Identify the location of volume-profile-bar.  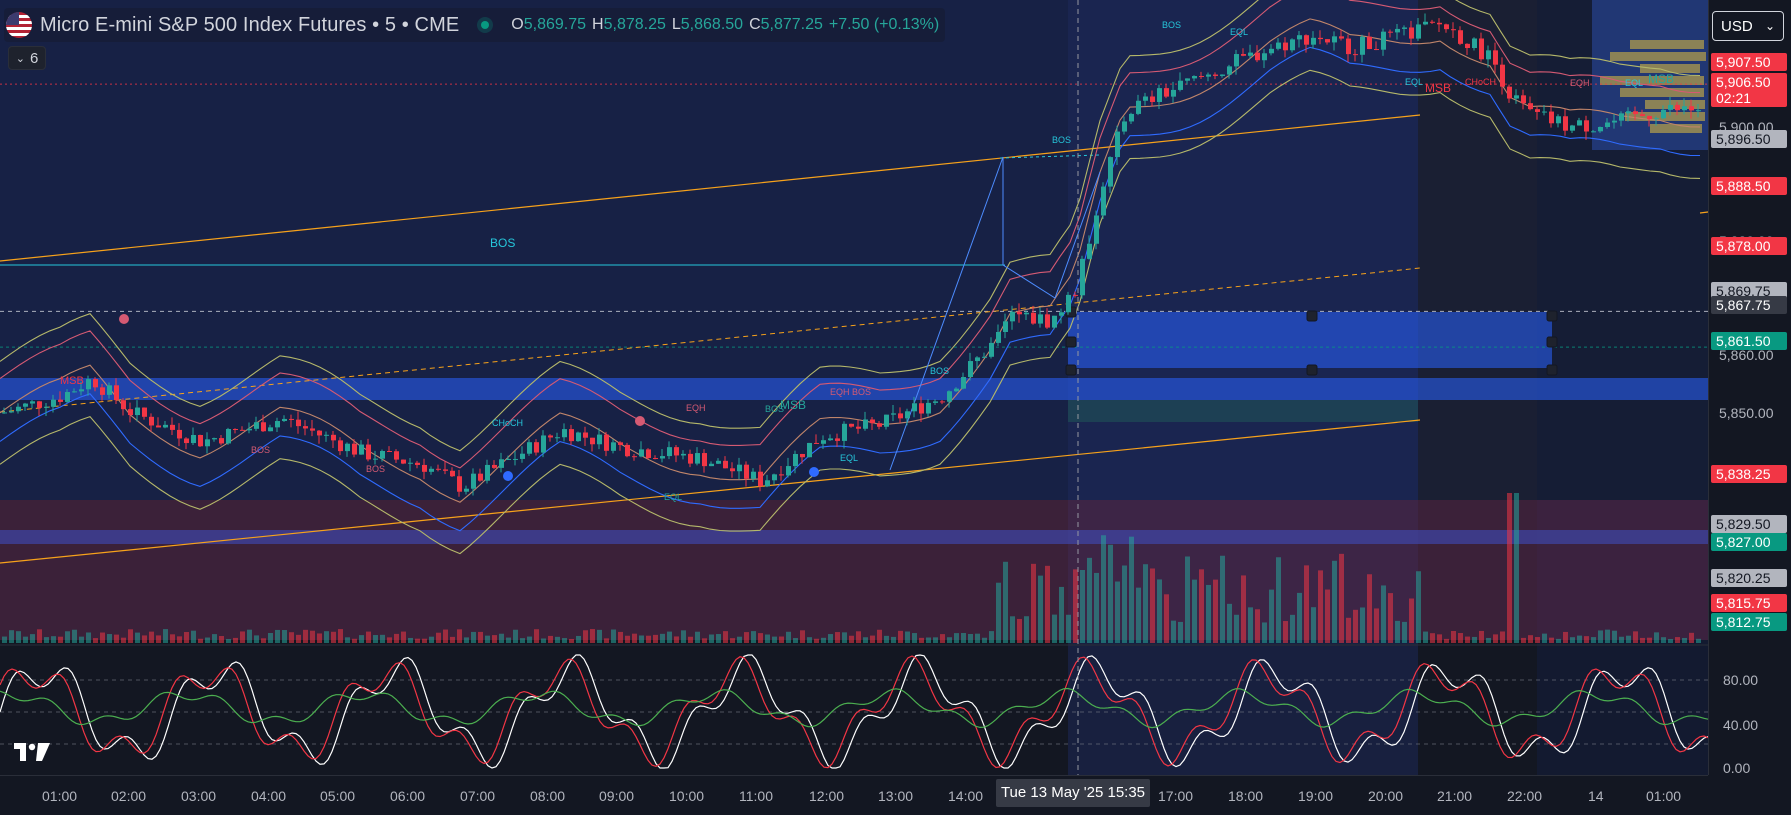
(1675, 104).